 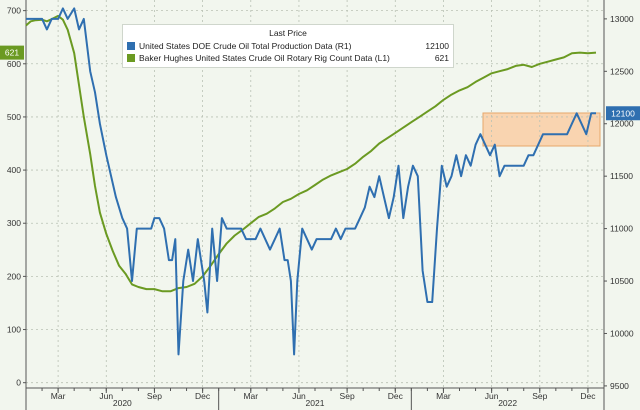 What do you see at coordinates (621, 176) in the screenshot?
I see `right-tick-label: 11500` at bounding box center [621, 176].